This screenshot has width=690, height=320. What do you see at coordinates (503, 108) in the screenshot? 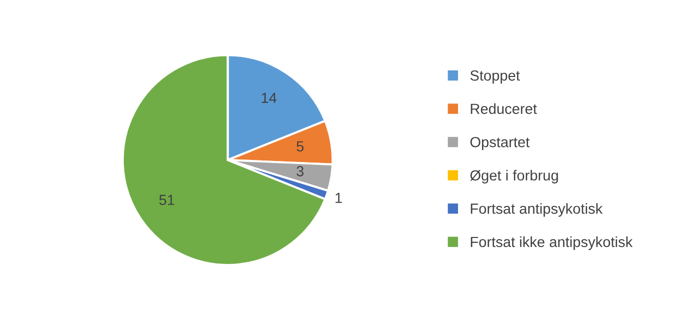
I see `legend-label: Reduceret` at bounding box center [503, 108].